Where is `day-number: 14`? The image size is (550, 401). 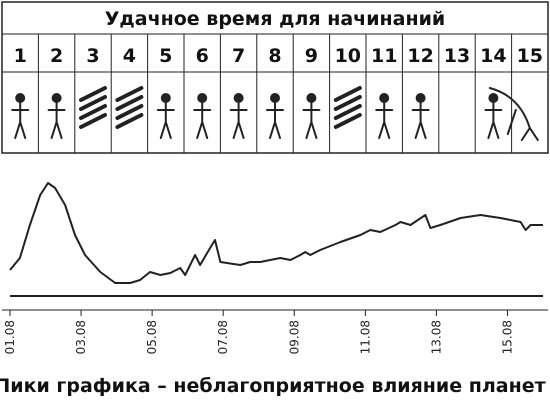 day-number: 14 is located at coordinates (493, 56).